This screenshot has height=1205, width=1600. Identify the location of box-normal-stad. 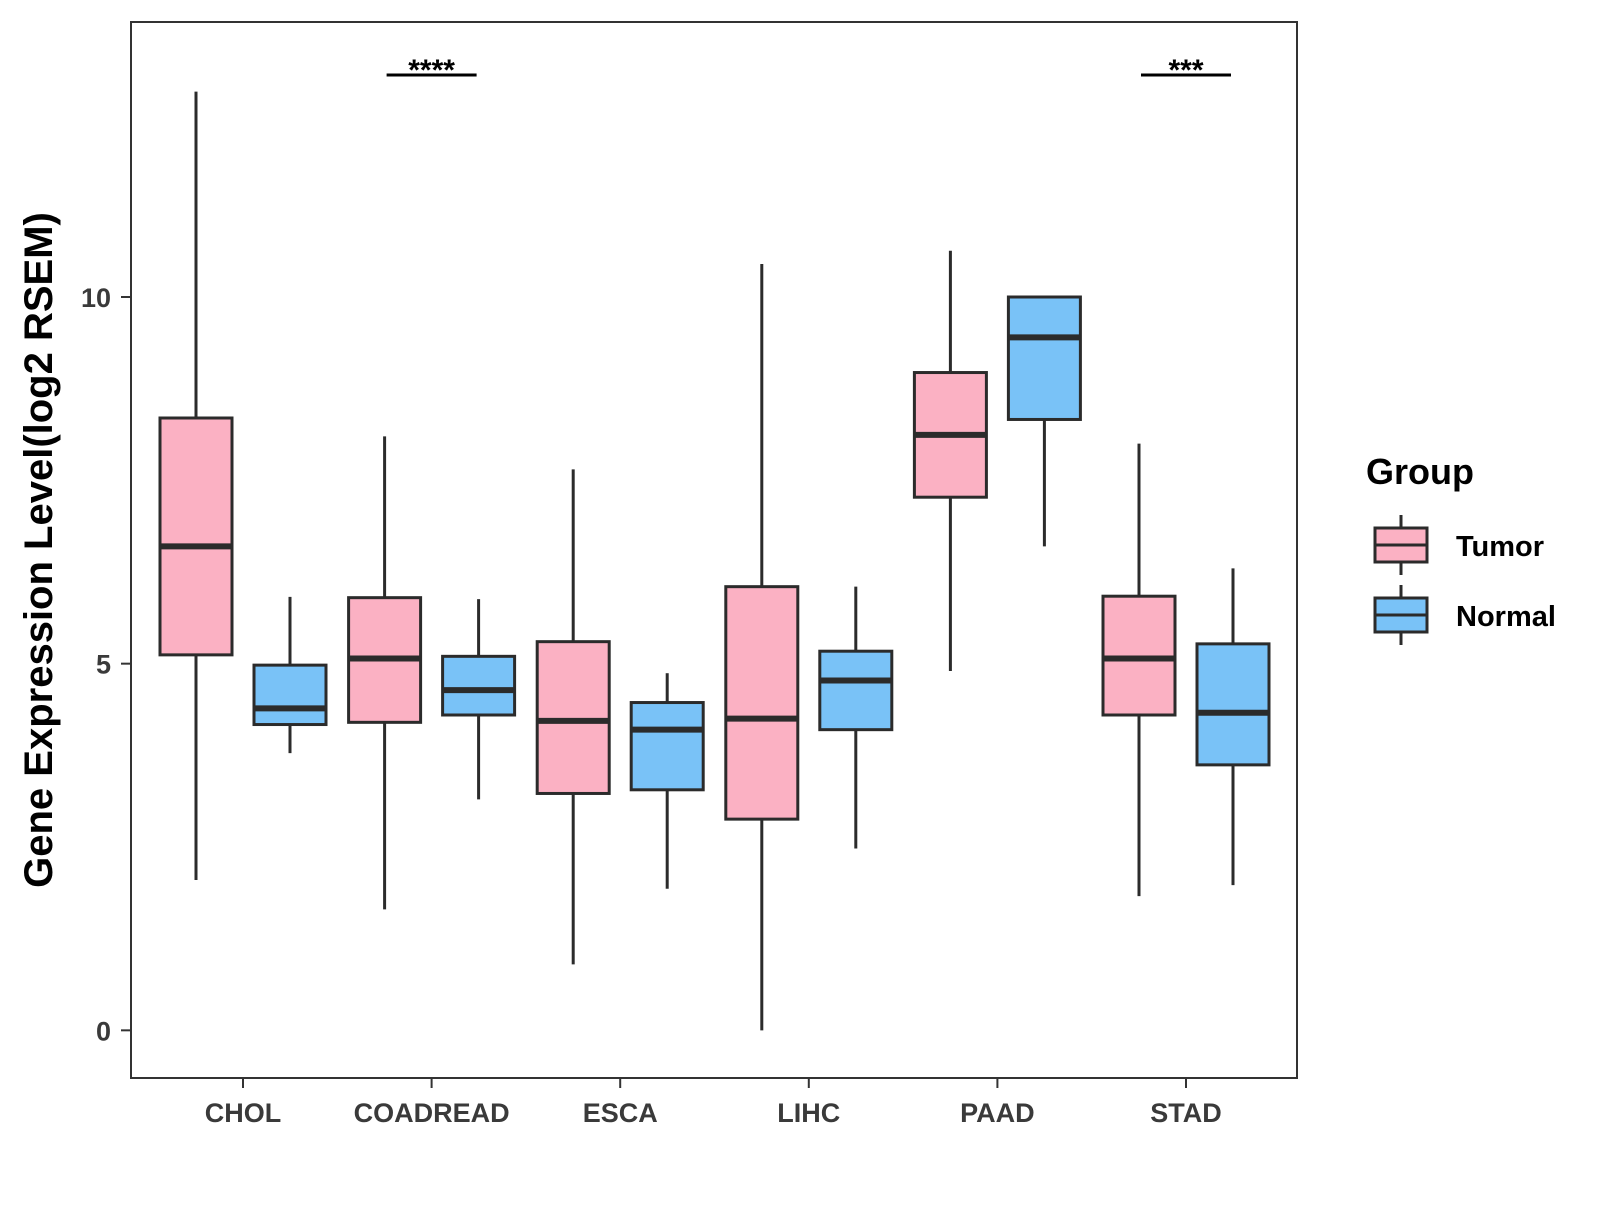
(1233, 727).